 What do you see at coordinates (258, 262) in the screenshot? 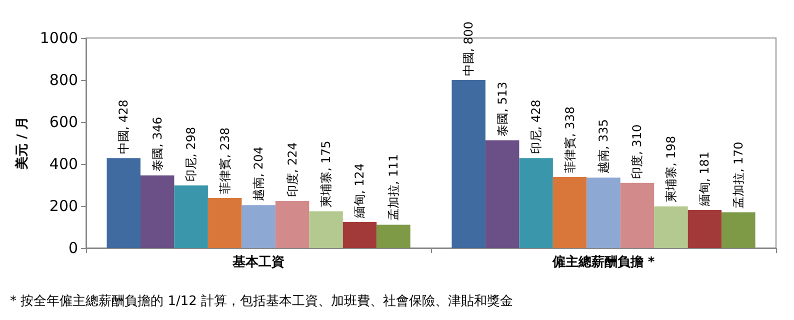
I see `x-tick-label: 基本工資` at bounding box center [258, 262].